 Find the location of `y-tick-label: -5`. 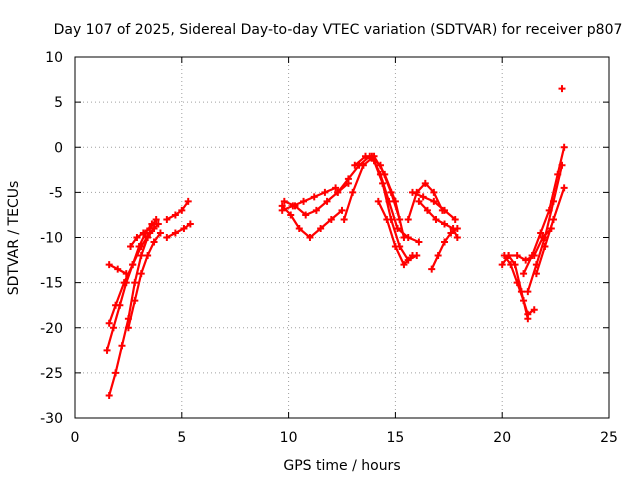

y-tick-label: -5 is located at coordinates (56, 193).